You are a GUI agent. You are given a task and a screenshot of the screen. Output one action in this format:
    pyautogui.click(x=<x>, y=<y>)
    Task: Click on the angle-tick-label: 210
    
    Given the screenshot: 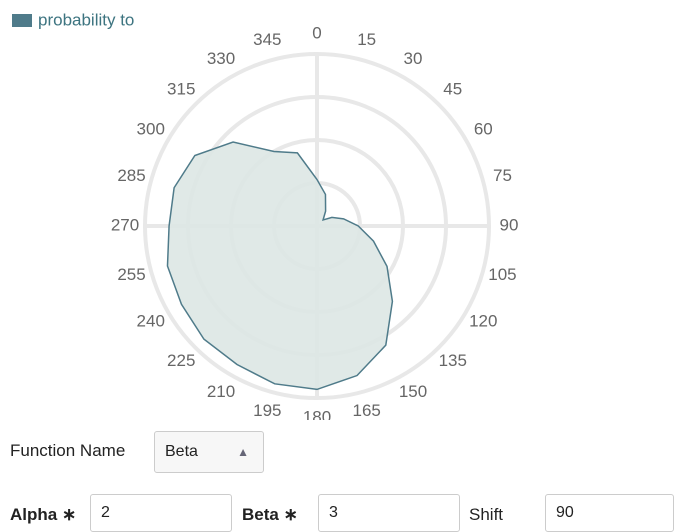 What is the action you would take?
    pyautogui.click(x=221, y=391)
    